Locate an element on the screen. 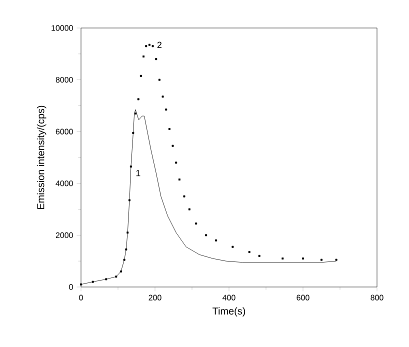 The width and height of the screenshot is (409, 347). annotation: 2 is located at coordinates (159, 45).